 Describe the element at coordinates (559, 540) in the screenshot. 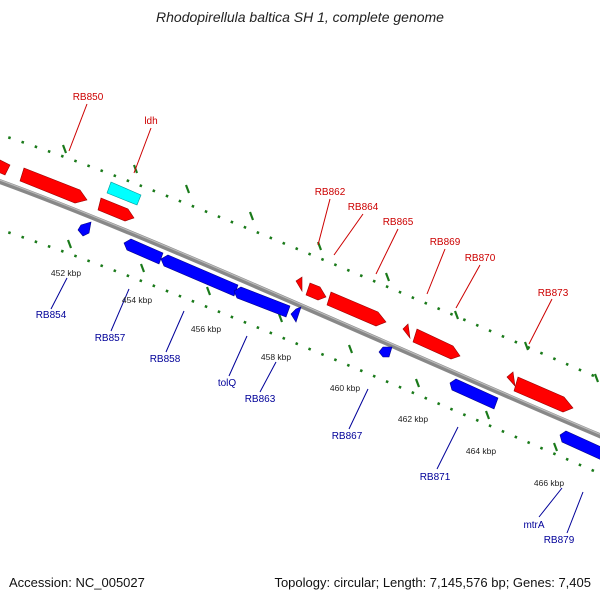

I see `label-rb879: RB879` at that location.